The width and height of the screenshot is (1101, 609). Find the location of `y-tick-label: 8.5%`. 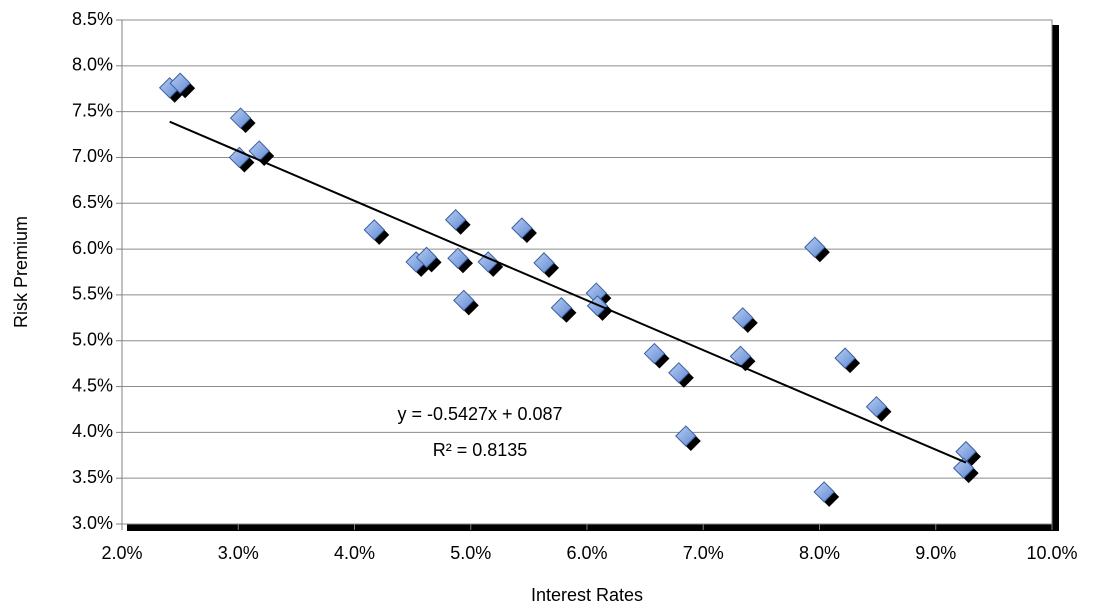

y-tick-label: 8.5% is located at coordinates (92, 19).